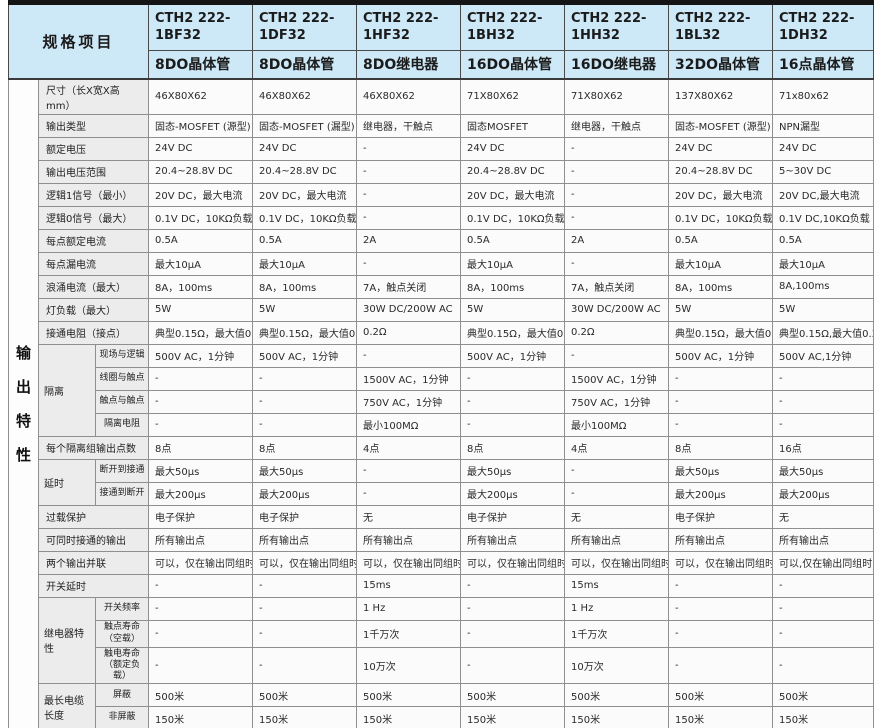 This screenshot has height=728, width=874. I want to click on spec-cell: 16点, so click(823, 447).